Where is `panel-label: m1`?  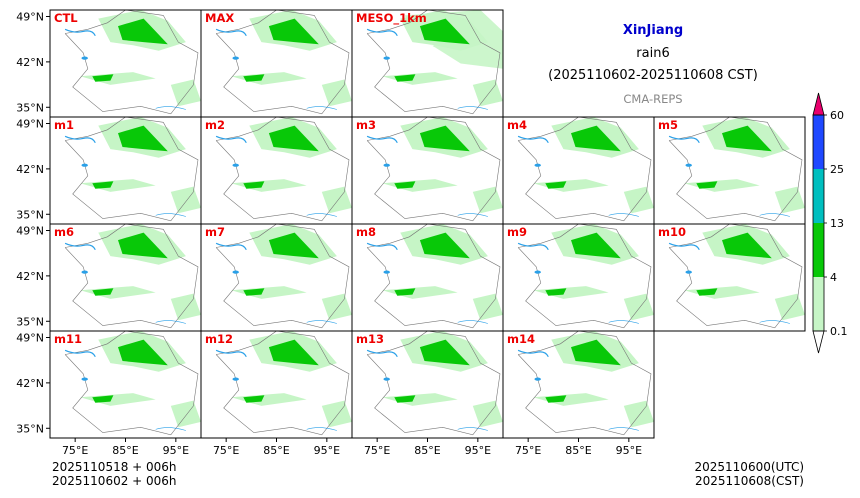
panel-label: m1 is located at coordinates (64, 125).